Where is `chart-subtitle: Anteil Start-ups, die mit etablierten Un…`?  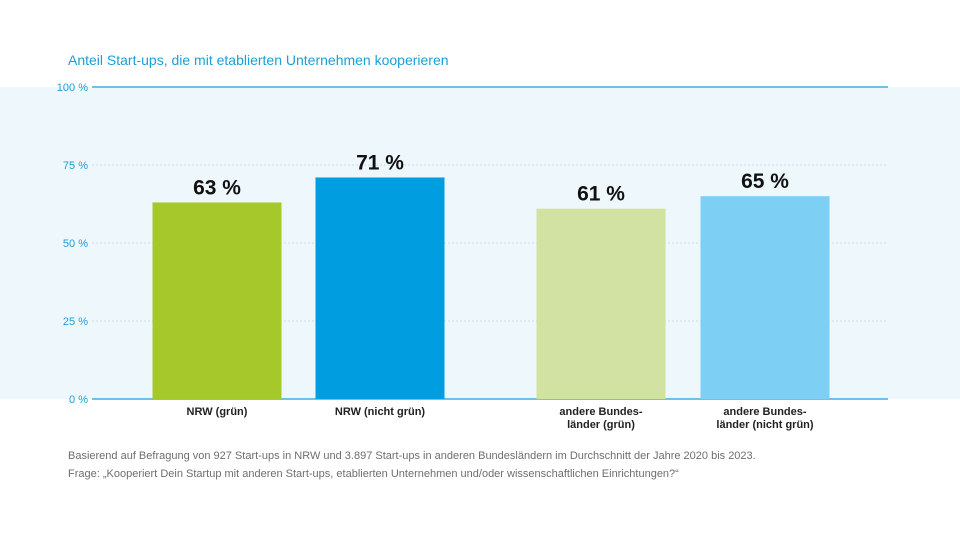 chart-subtitle: Anteil Start-ups, die mit etablierten Un… is located at coordinates (258, 60).